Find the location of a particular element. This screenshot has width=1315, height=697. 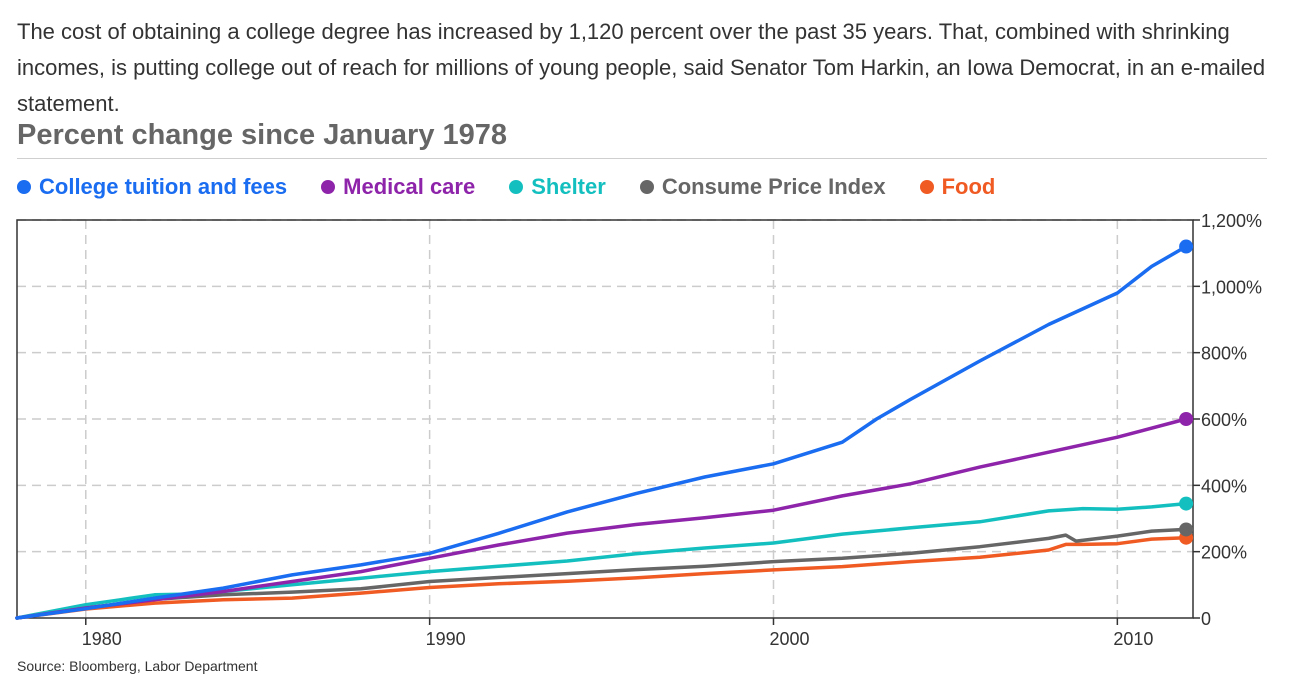

legend-label: College tuition and fees is located at coordinates (163, 186).